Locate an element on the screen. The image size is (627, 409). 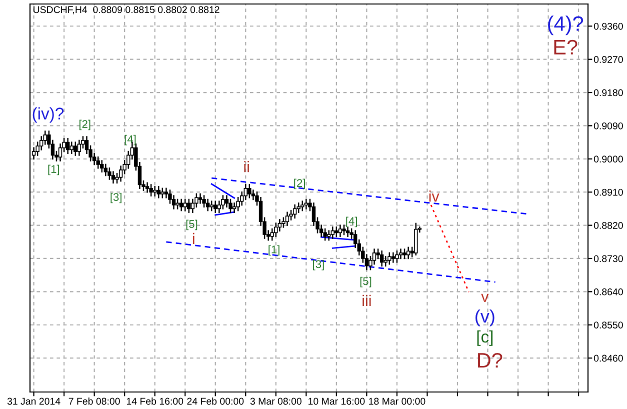
y-tick-label: 0.9270 is located at coordinates (608, 59).